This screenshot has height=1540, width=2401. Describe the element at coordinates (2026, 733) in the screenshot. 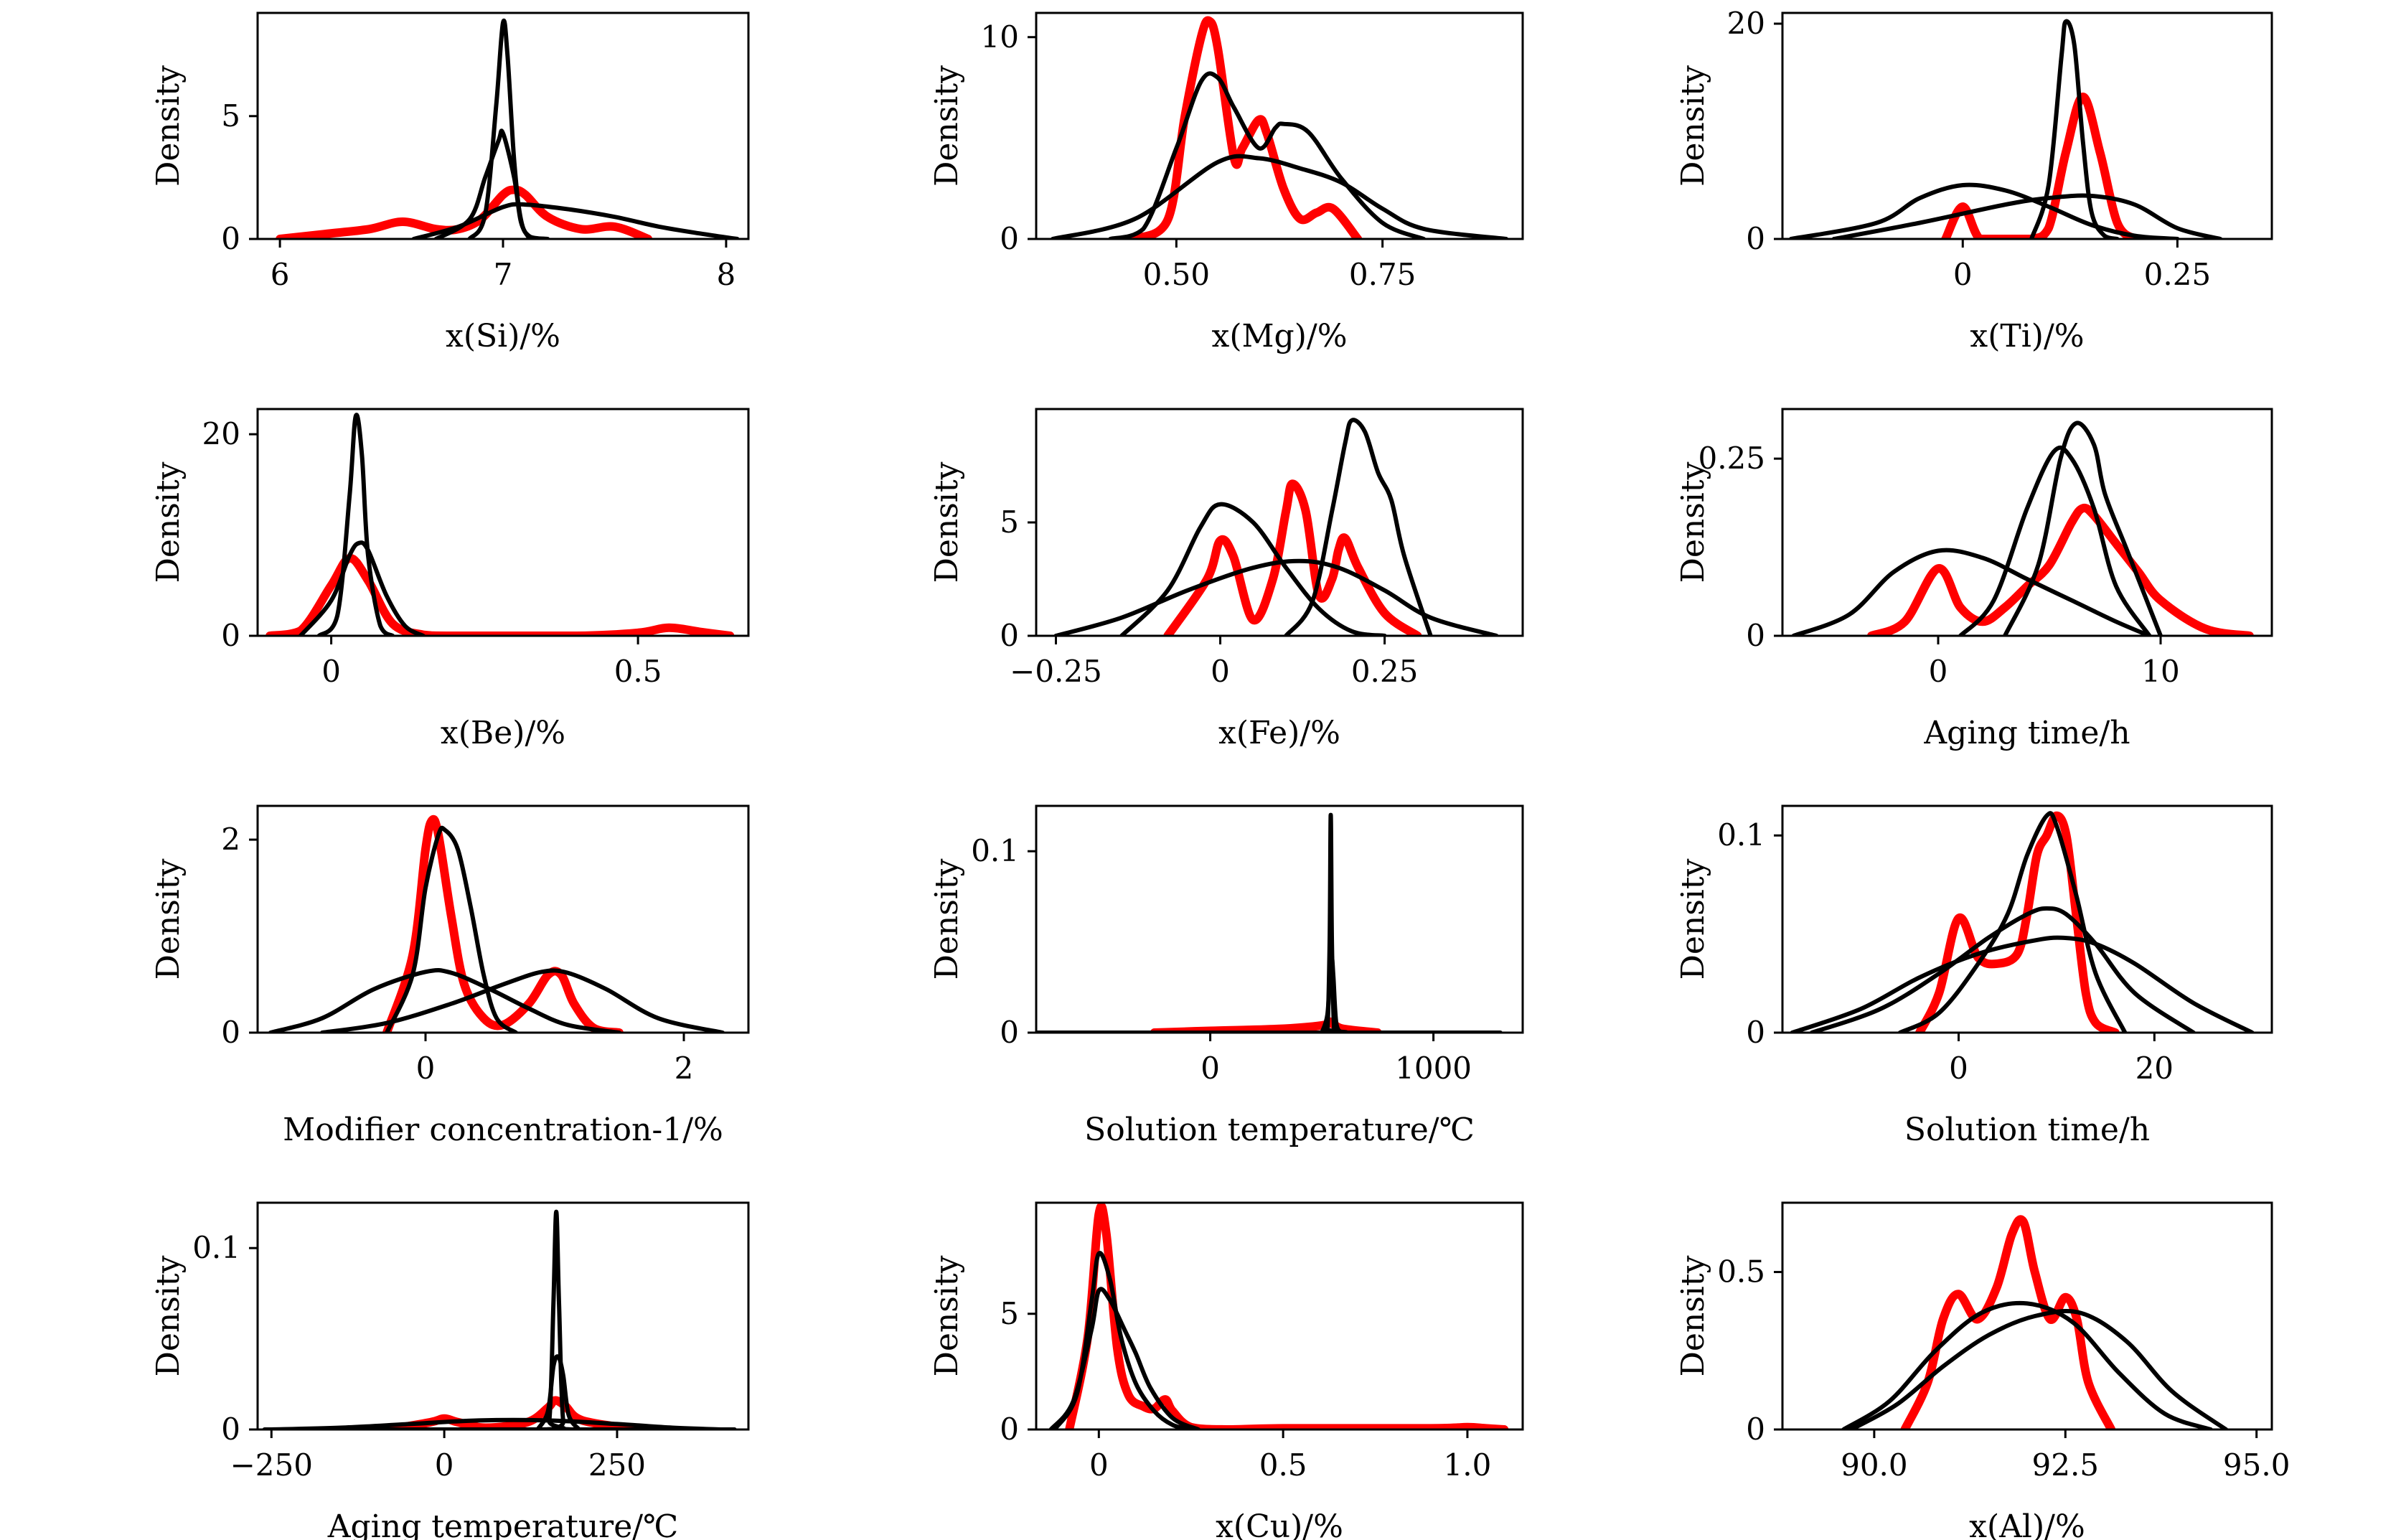

I see `chart-6-xlabel: Aging time/h` at that location.